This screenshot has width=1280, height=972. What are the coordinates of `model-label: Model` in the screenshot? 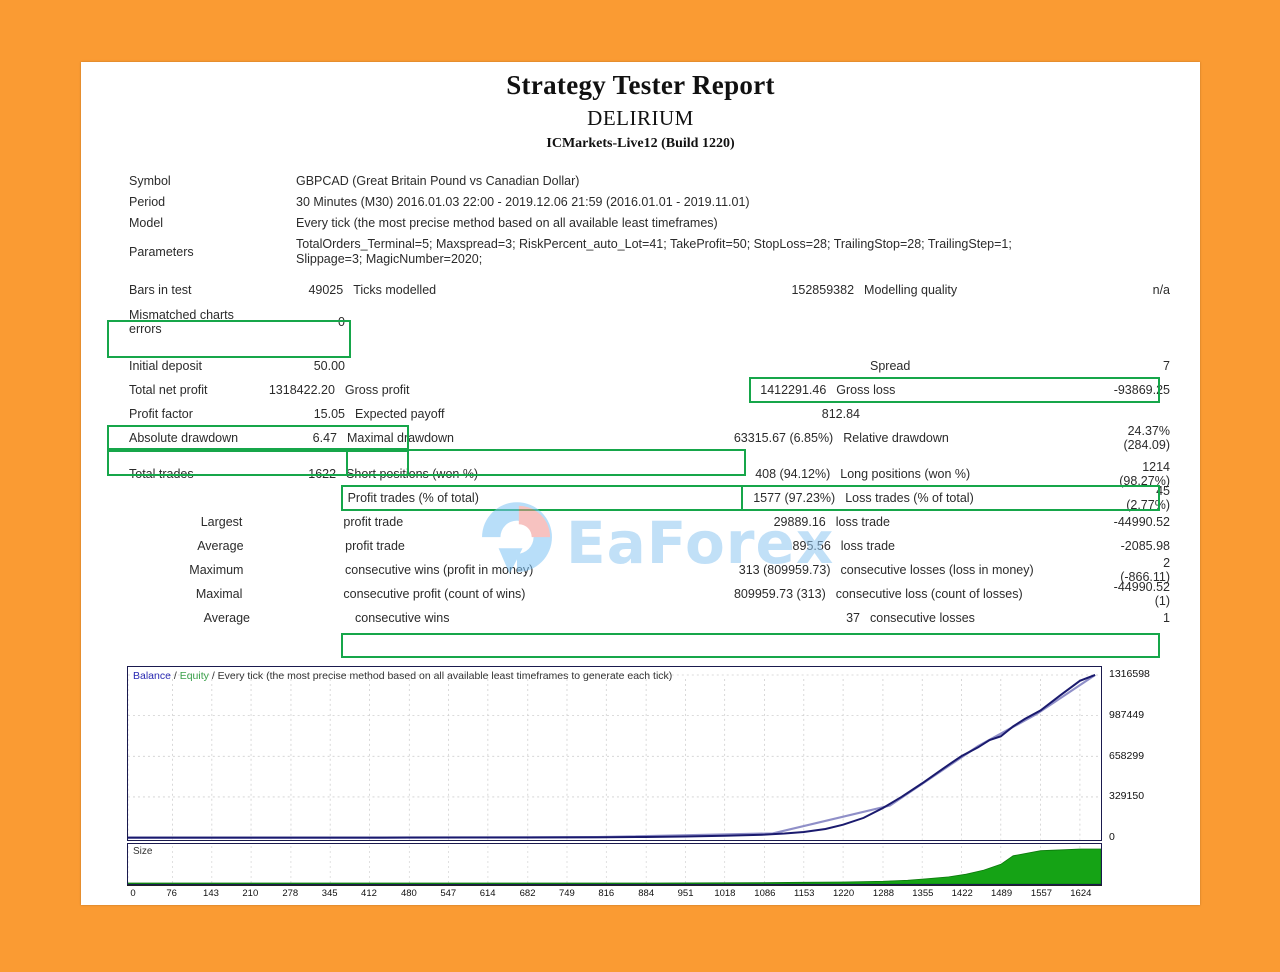 It's located at (146, 223).